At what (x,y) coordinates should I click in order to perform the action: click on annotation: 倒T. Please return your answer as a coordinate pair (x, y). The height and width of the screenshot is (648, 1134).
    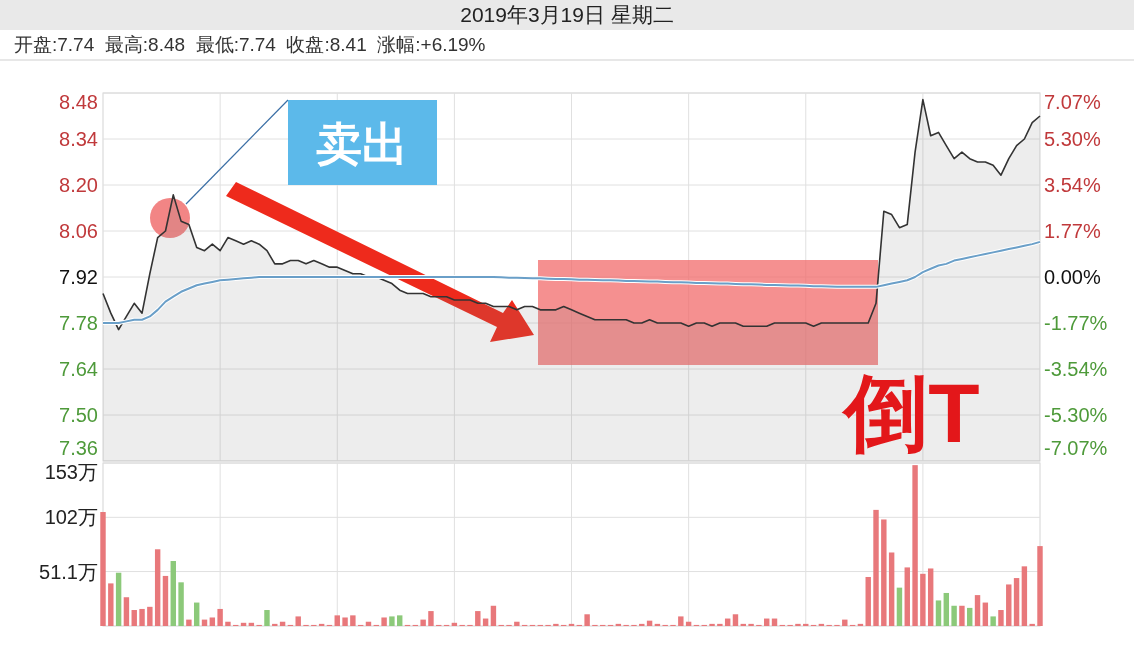
    Looking at the image, I should click on (910, 413).